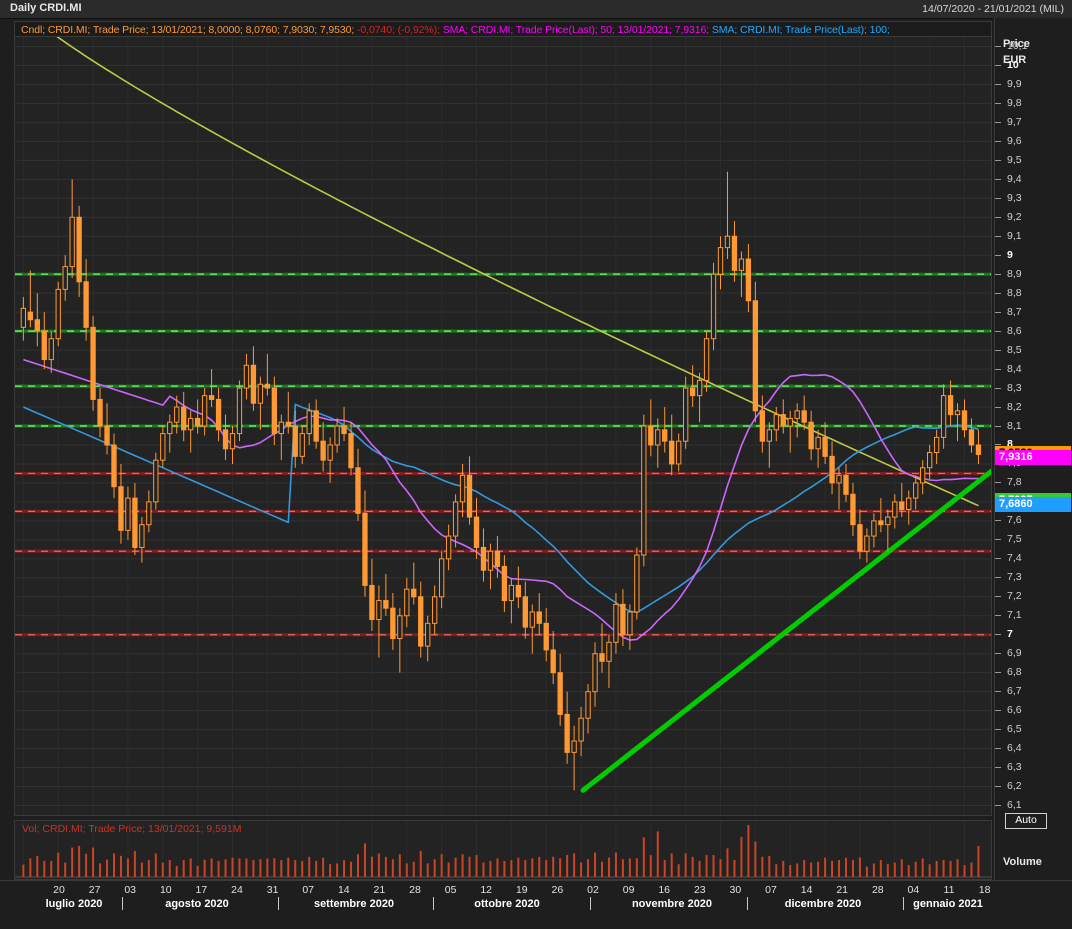  I want to click on date-tick-label: 19, so click(521, 890).